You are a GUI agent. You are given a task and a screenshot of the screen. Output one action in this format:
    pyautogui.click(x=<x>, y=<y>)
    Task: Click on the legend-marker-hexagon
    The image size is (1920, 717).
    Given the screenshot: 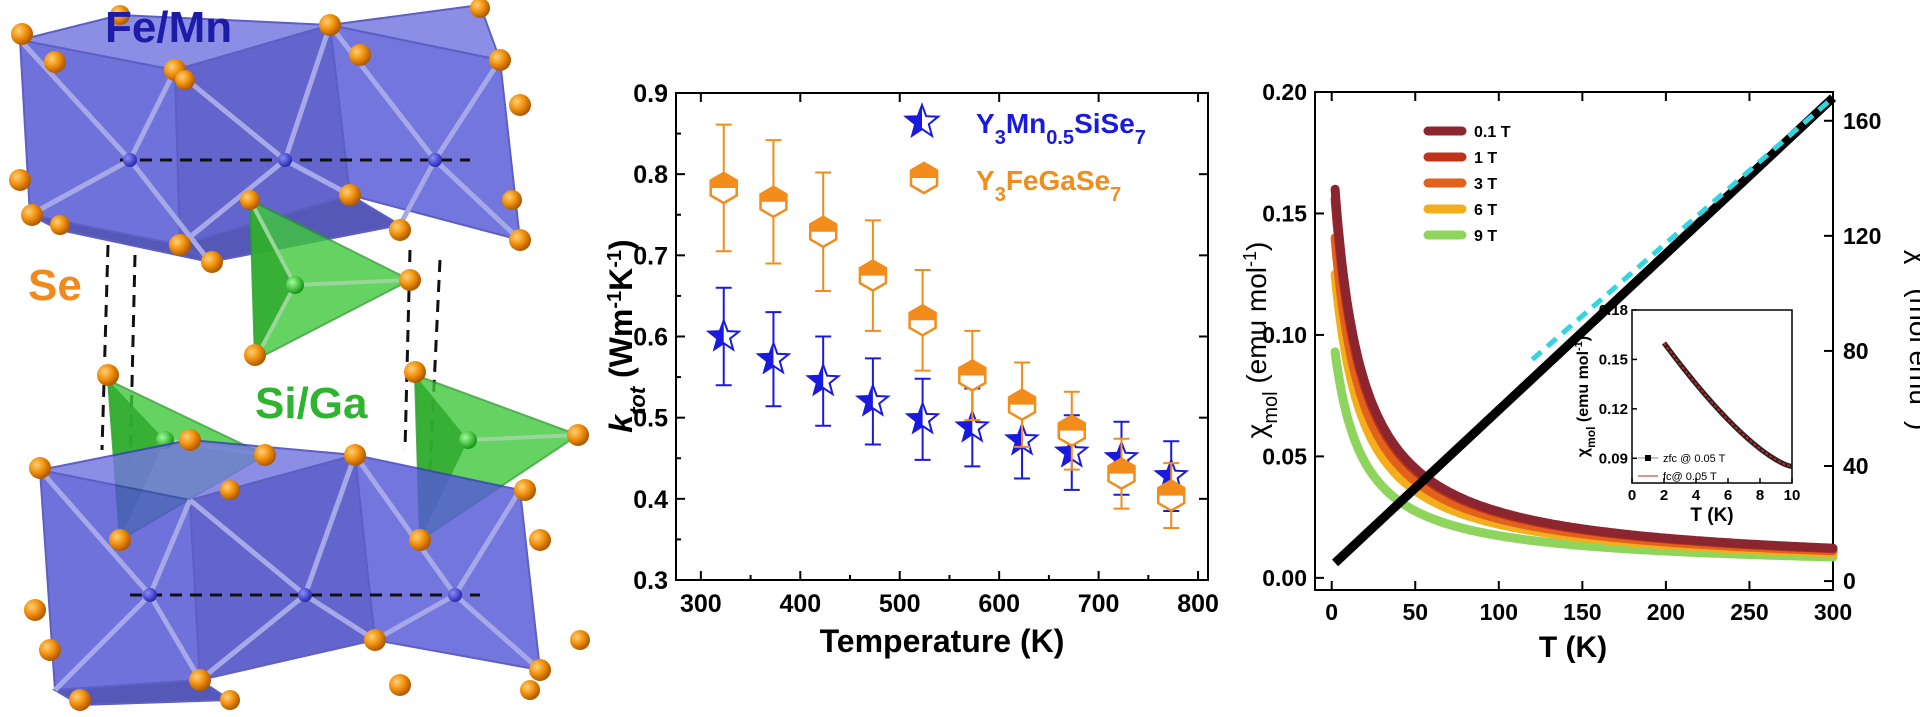 What is the action you would take?
    pyautogui.click(x=924, y=178)
    